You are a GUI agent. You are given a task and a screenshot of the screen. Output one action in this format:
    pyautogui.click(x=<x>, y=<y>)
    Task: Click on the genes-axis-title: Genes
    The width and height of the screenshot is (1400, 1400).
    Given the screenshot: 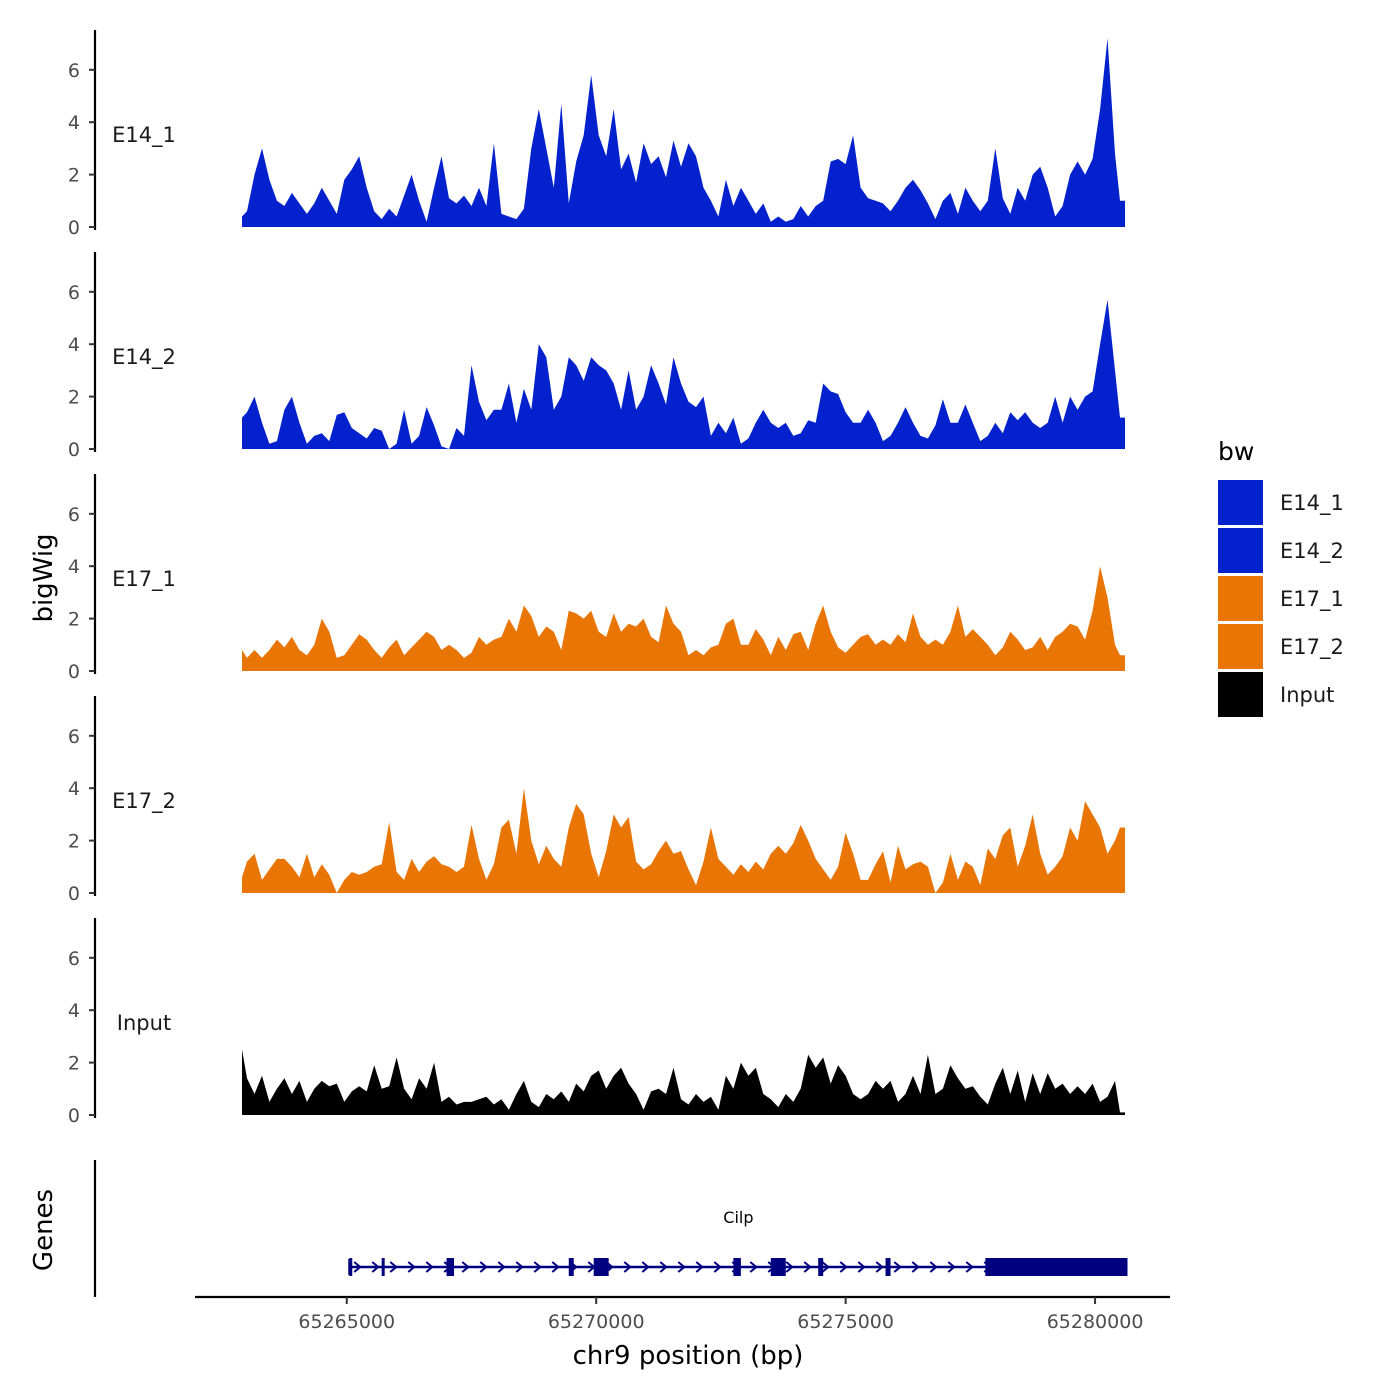 What is the action you would take?
    pyautogui.click(x=44, y=1230)
    